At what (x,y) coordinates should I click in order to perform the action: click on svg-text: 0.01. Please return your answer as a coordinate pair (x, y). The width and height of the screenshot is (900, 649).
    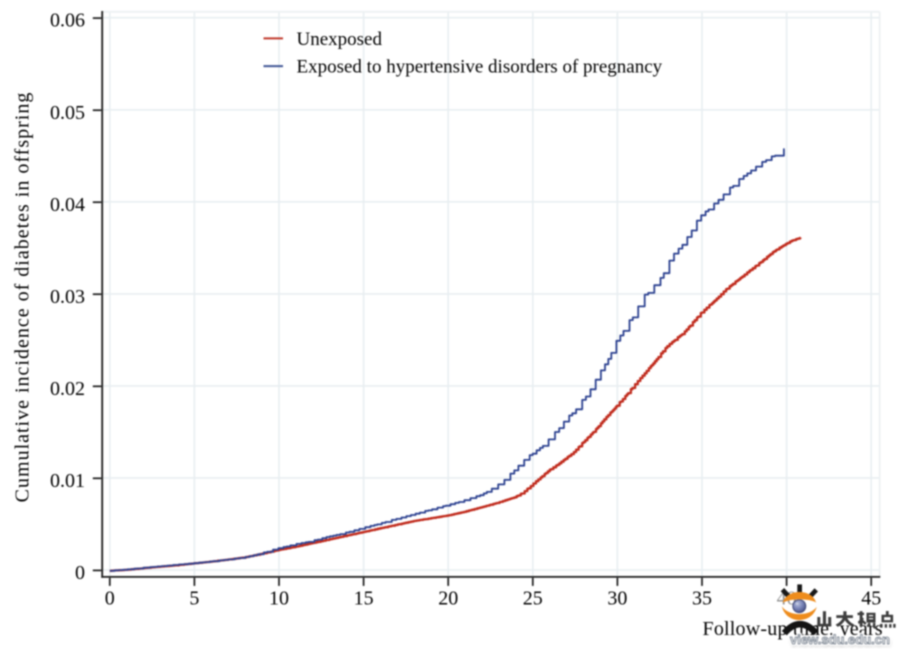
    Looking at the image, I should click on (67, 481).